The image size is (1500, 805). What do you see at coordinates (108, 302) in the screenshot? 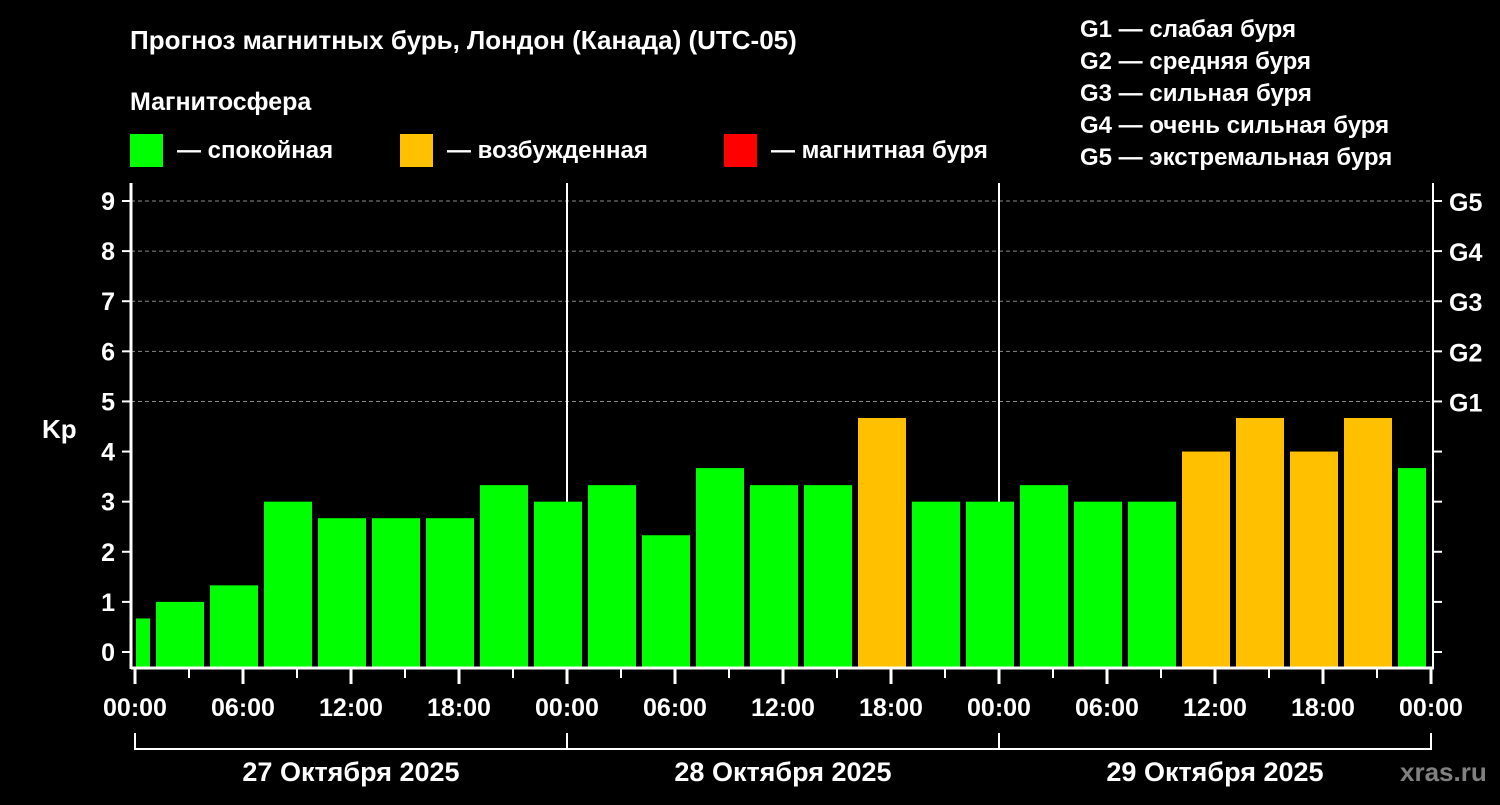
I see `y-tick-label: 7` at bounding box center [108, 302].